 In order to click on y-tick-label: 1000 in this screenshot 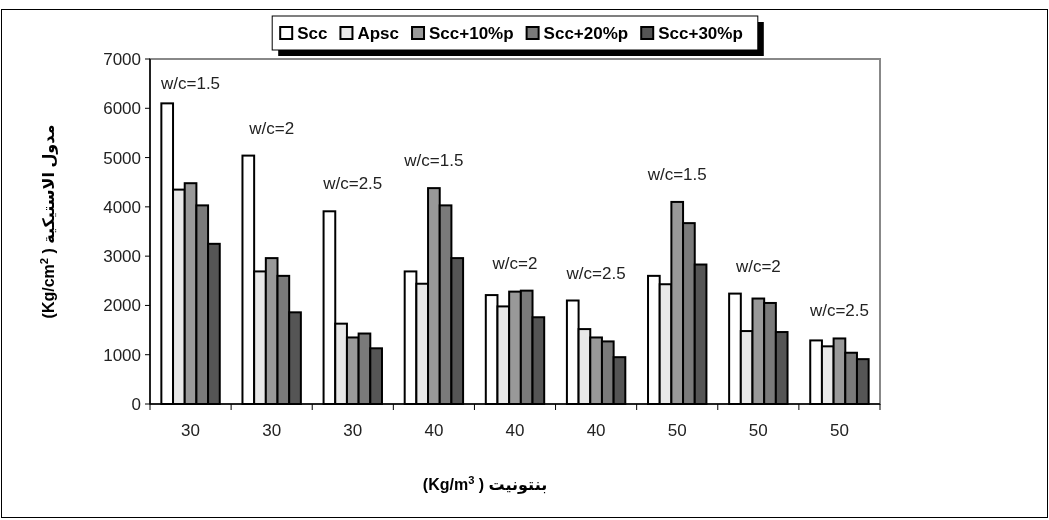, I will do `click(122, 355)`.